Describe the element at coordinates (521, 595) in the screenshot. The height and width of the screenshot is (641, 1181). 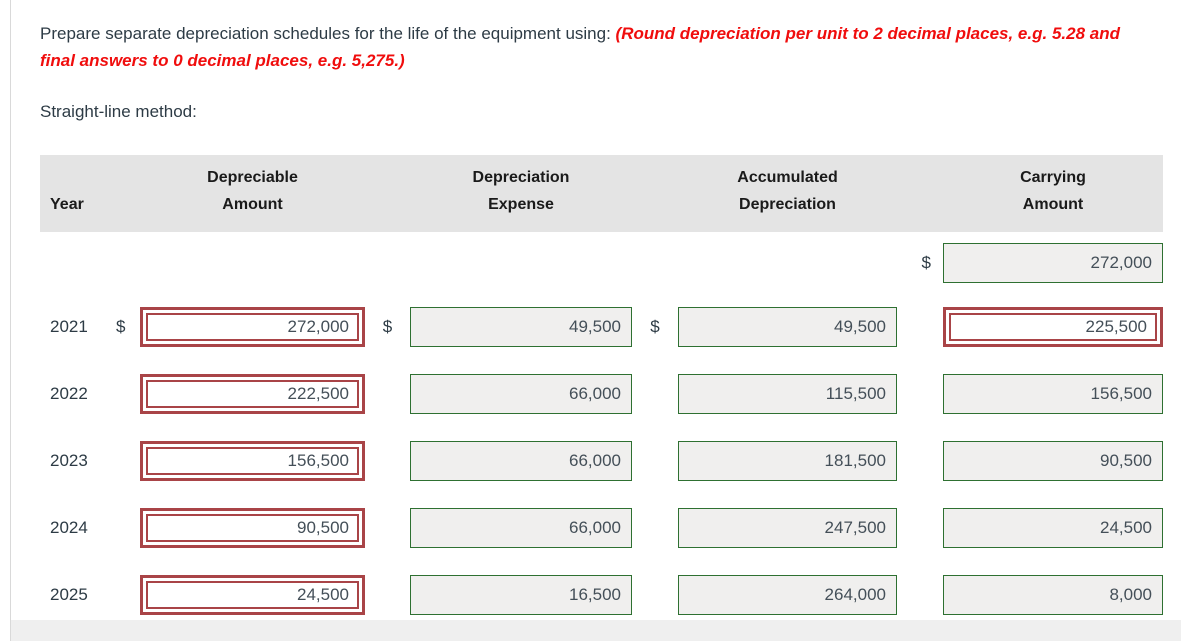
I see `depreciation-expense-input-2025` at that location.